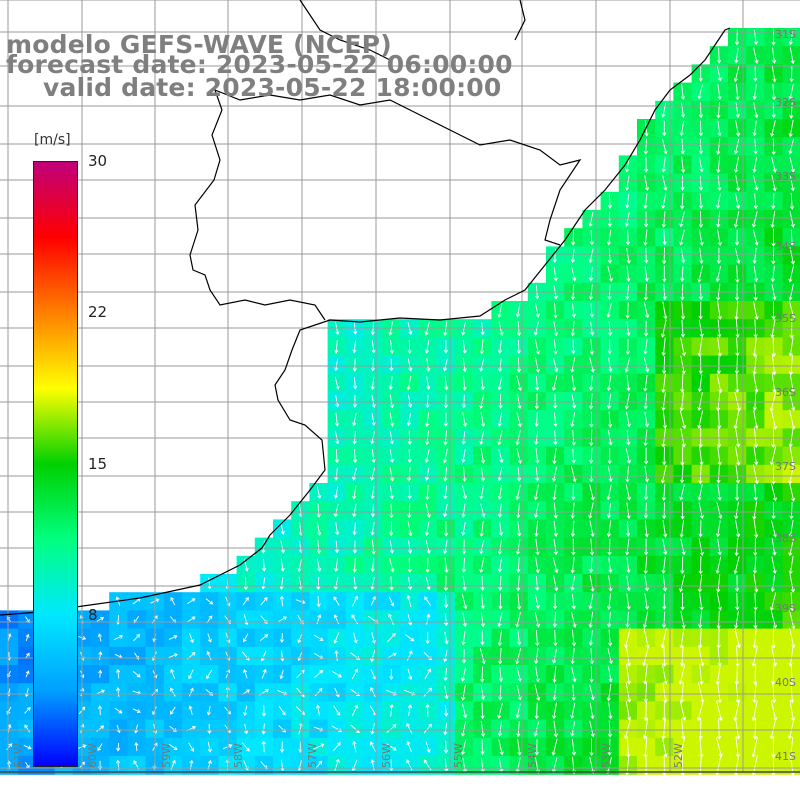 The height and width of the screenshot is (800, 800). Describe the element at coordinates (458, 755) in the screenshot. I see `longitude-label: 55W` at that location.